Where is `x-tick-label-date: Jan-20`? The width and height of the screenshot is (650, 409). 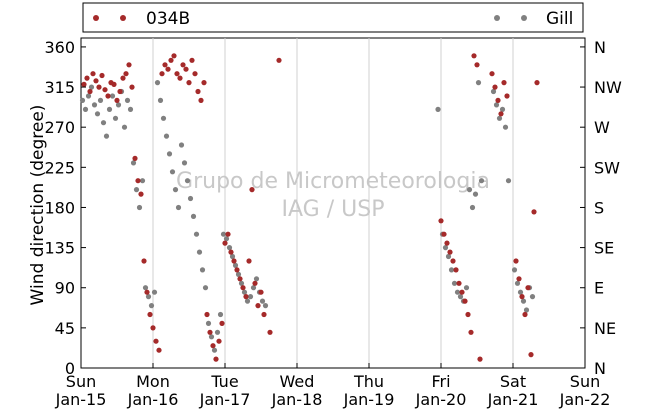
x-tick-label-date: Jan-20 is located at coordinates (441, 399).